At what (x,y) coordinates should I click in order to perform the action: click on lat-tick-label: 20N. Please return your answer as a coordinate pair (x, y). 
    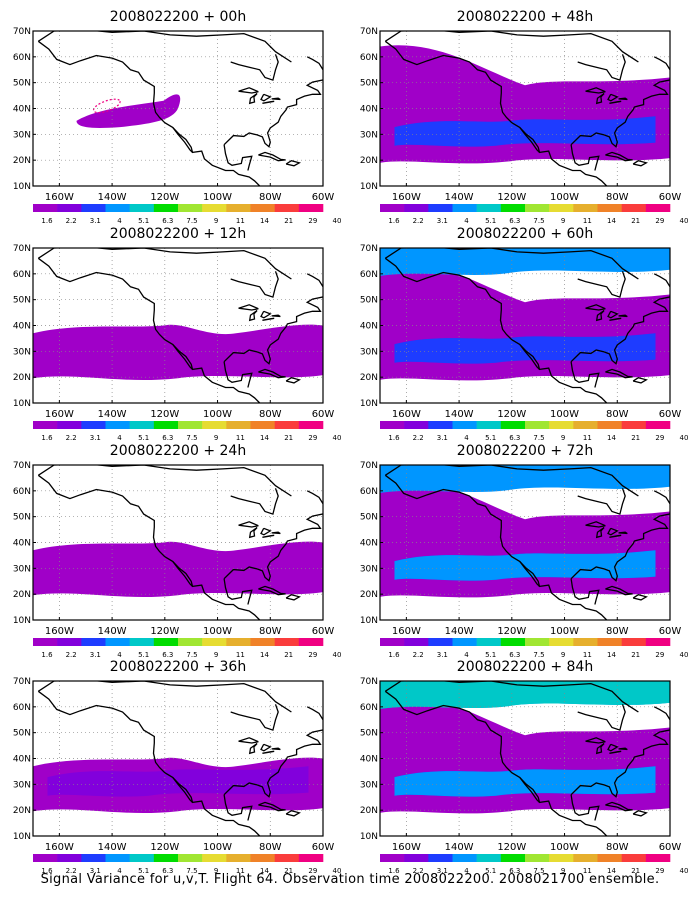
    Looking at the image, I should click on (22, 378).